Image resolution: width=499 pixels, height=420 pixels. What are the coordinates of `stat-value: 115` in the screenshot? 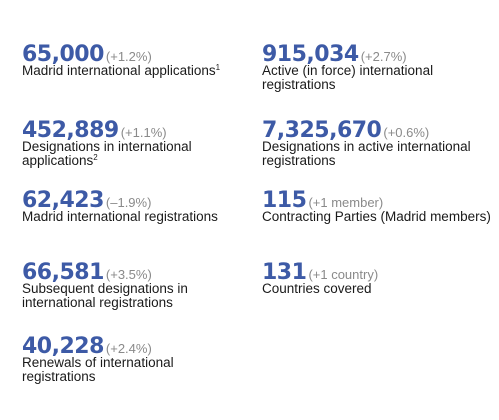 It's located at (284, 200).